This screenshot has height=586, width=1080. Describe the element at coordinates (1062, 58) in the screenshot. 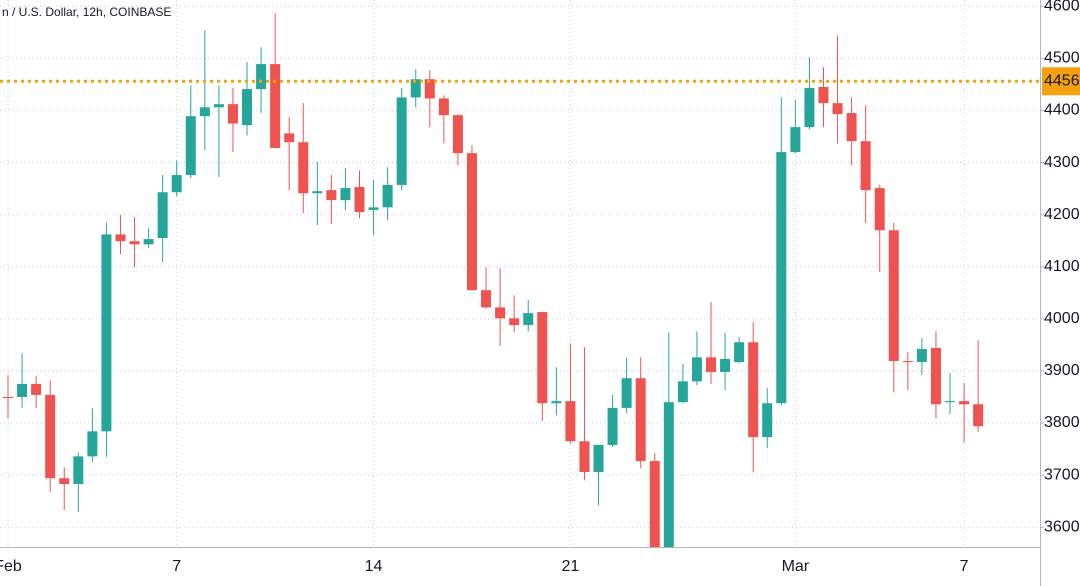

I see `y-tick-label: 45000` at that location.